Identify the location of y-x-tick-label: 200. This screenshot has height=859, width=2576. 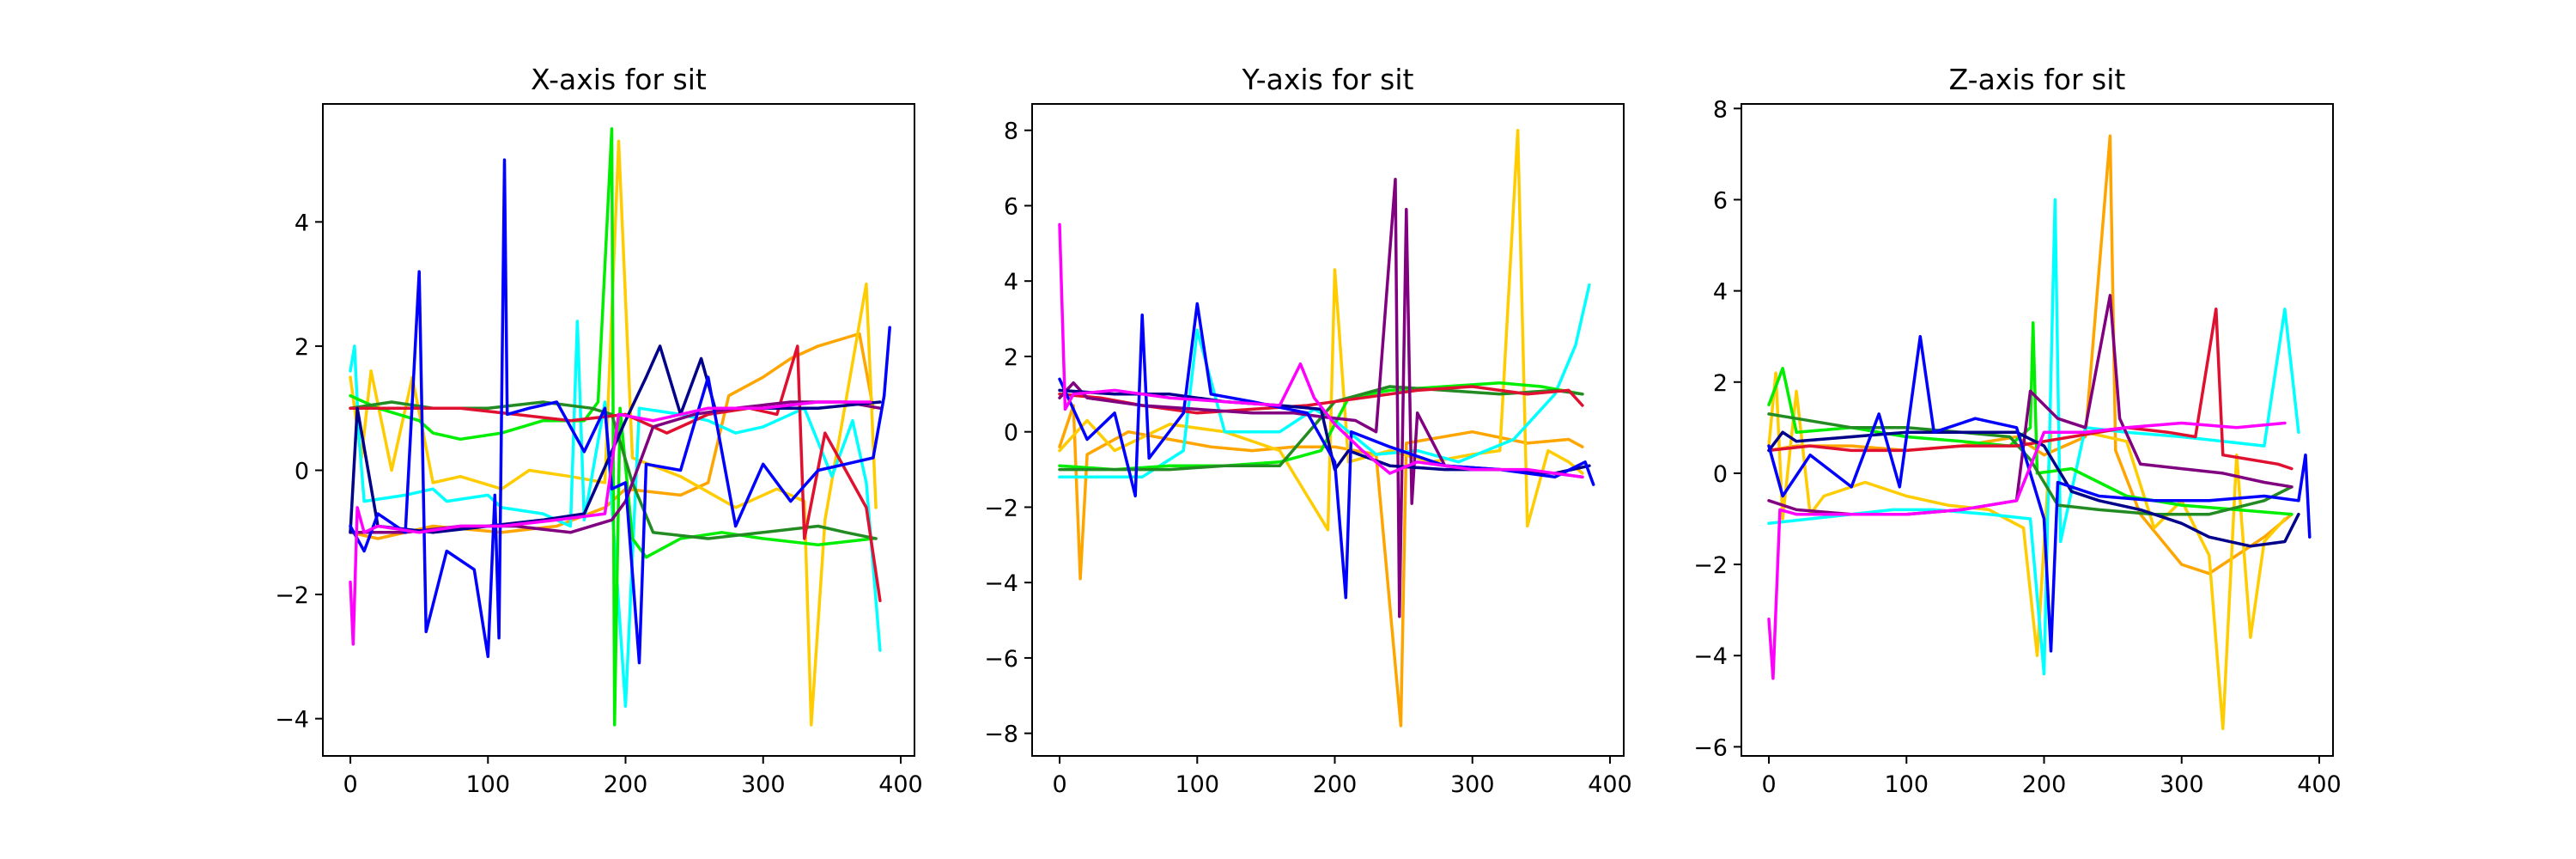
(1335, 784).